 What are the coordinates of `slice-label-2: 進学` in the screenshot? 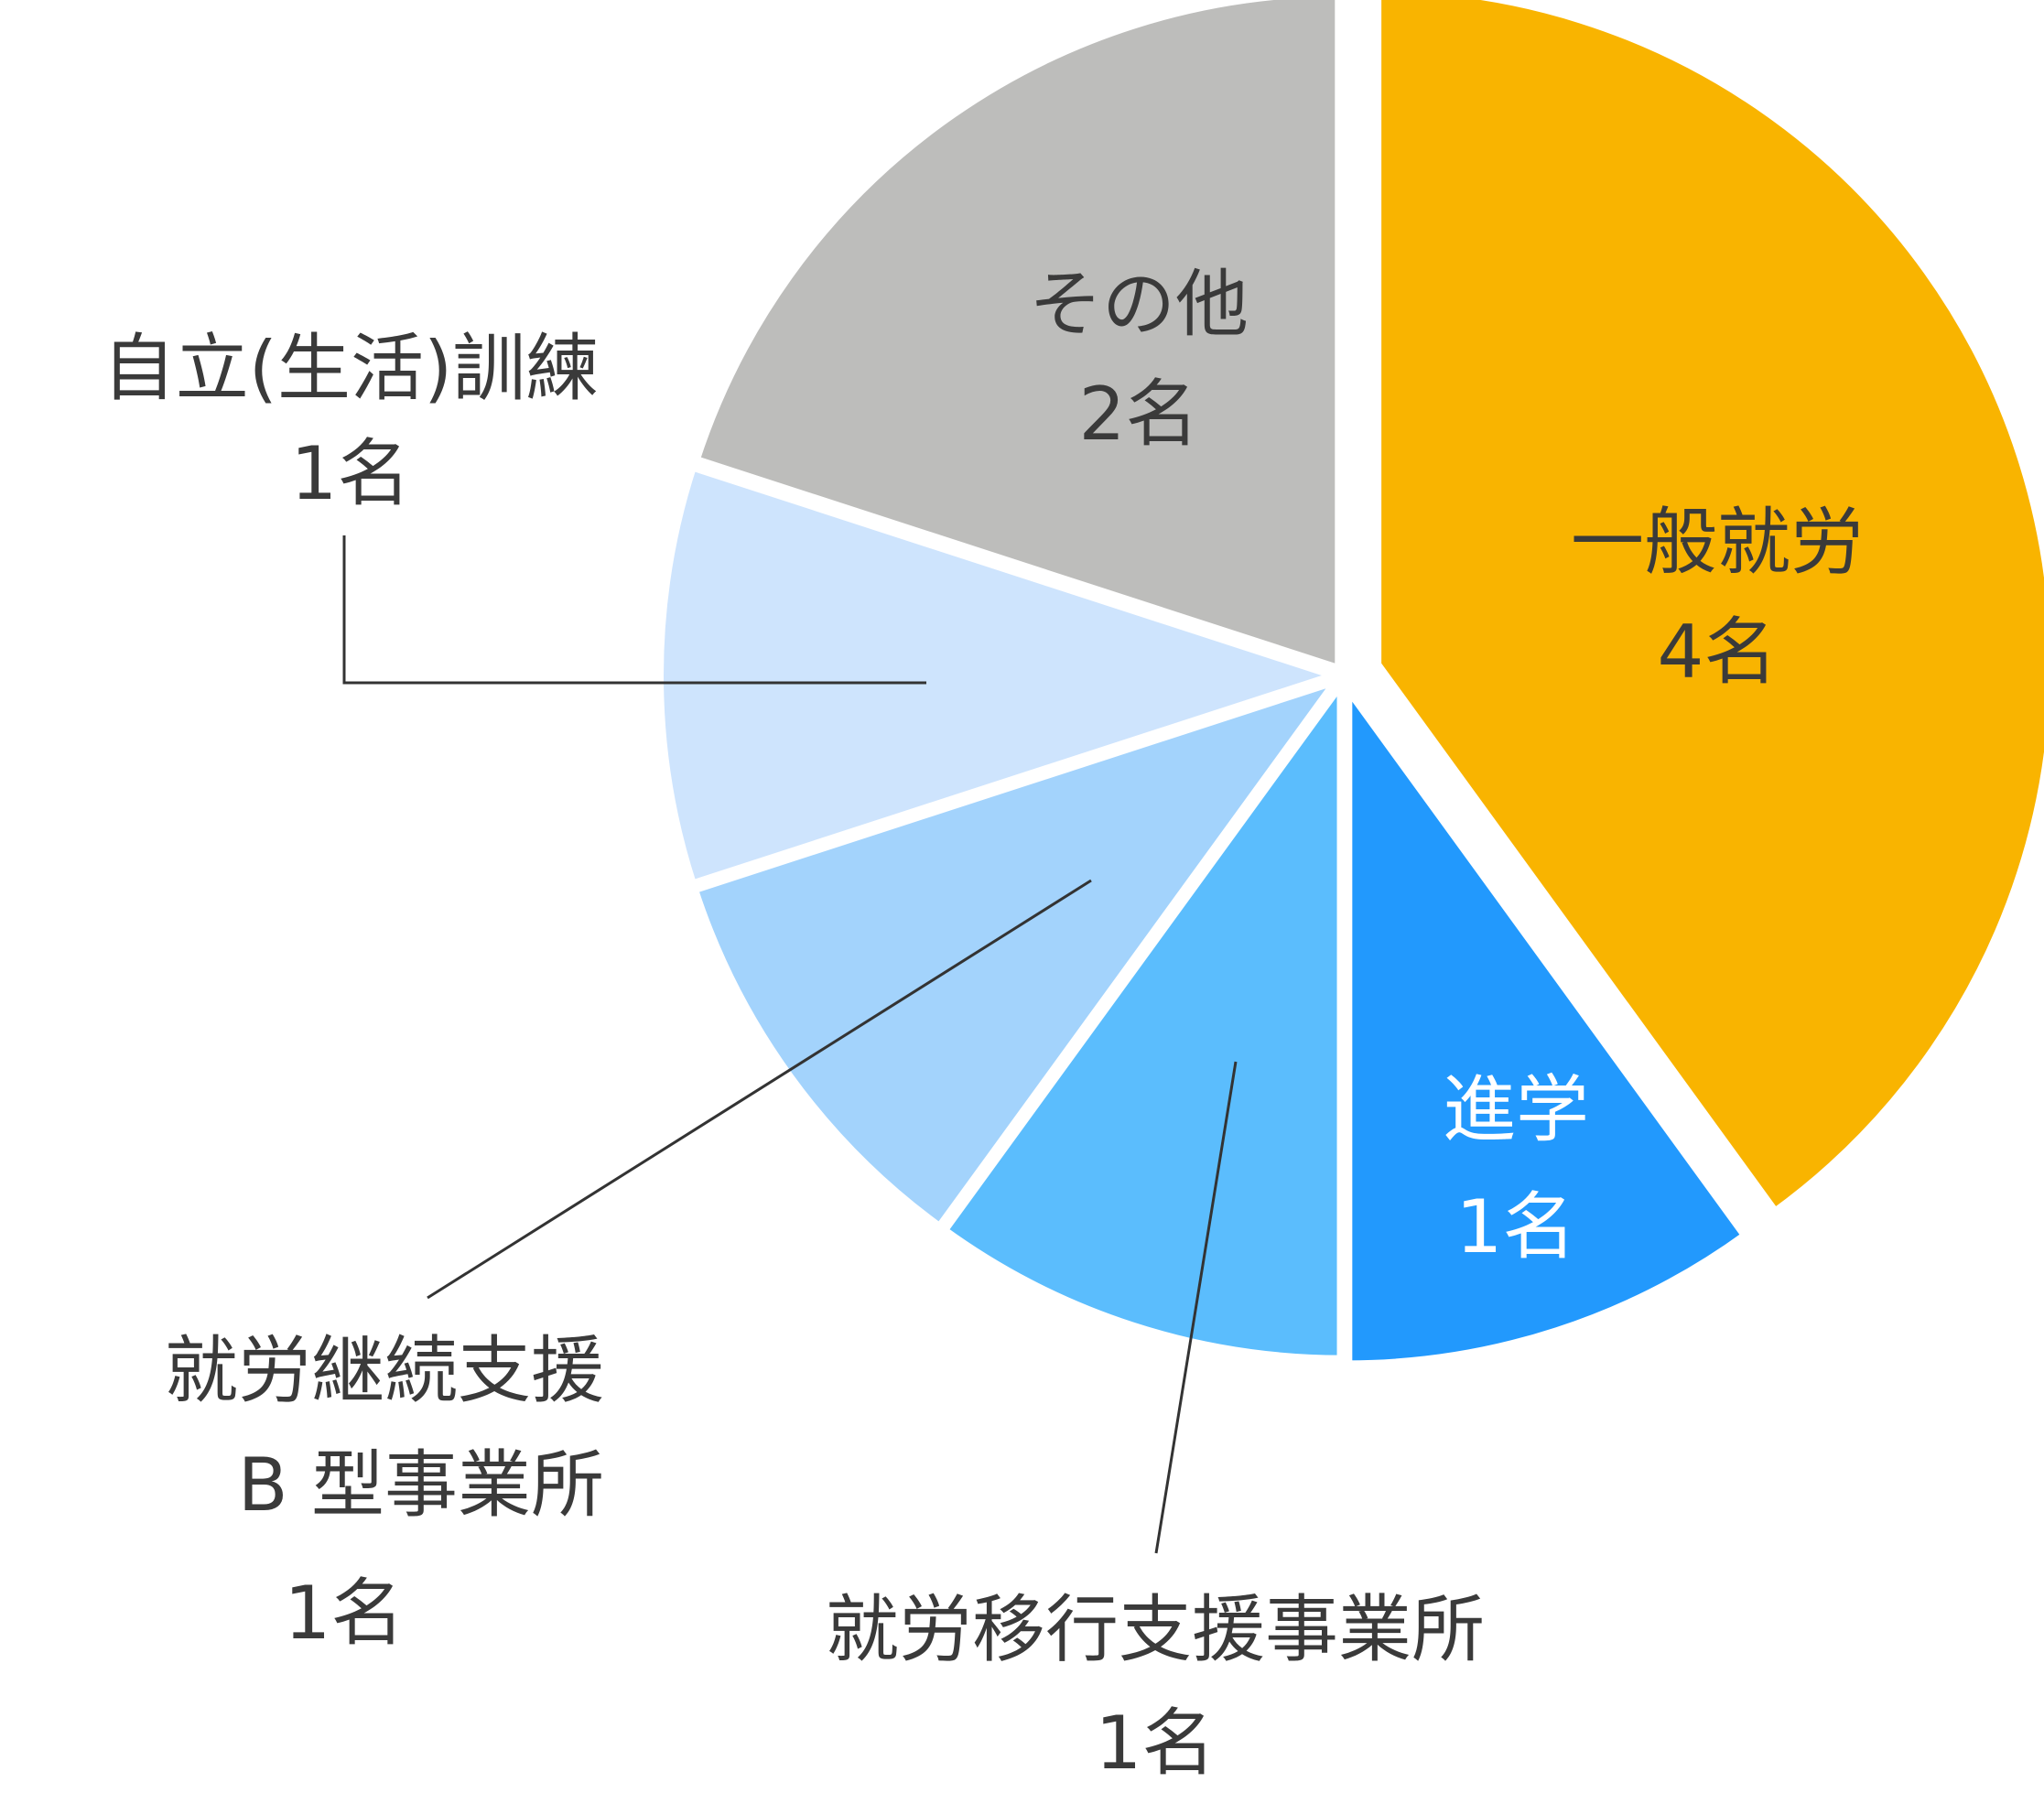 It's located at (1516, 1109).